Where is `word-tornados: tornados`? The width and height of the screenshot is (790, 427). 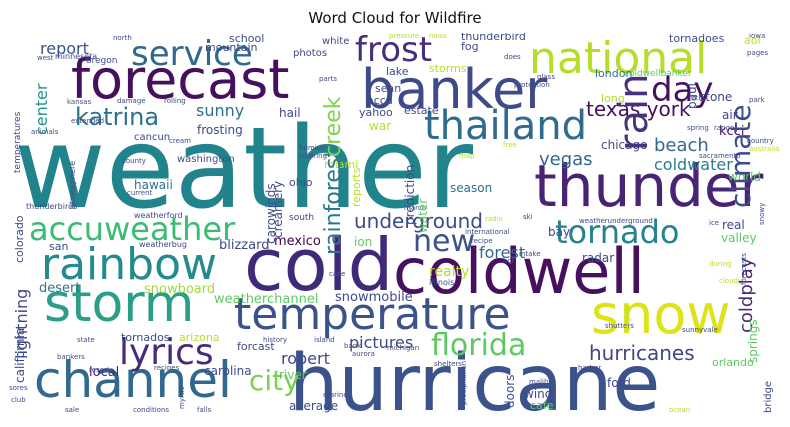
word-tornados: tornados is located at coordinates (145, 337).